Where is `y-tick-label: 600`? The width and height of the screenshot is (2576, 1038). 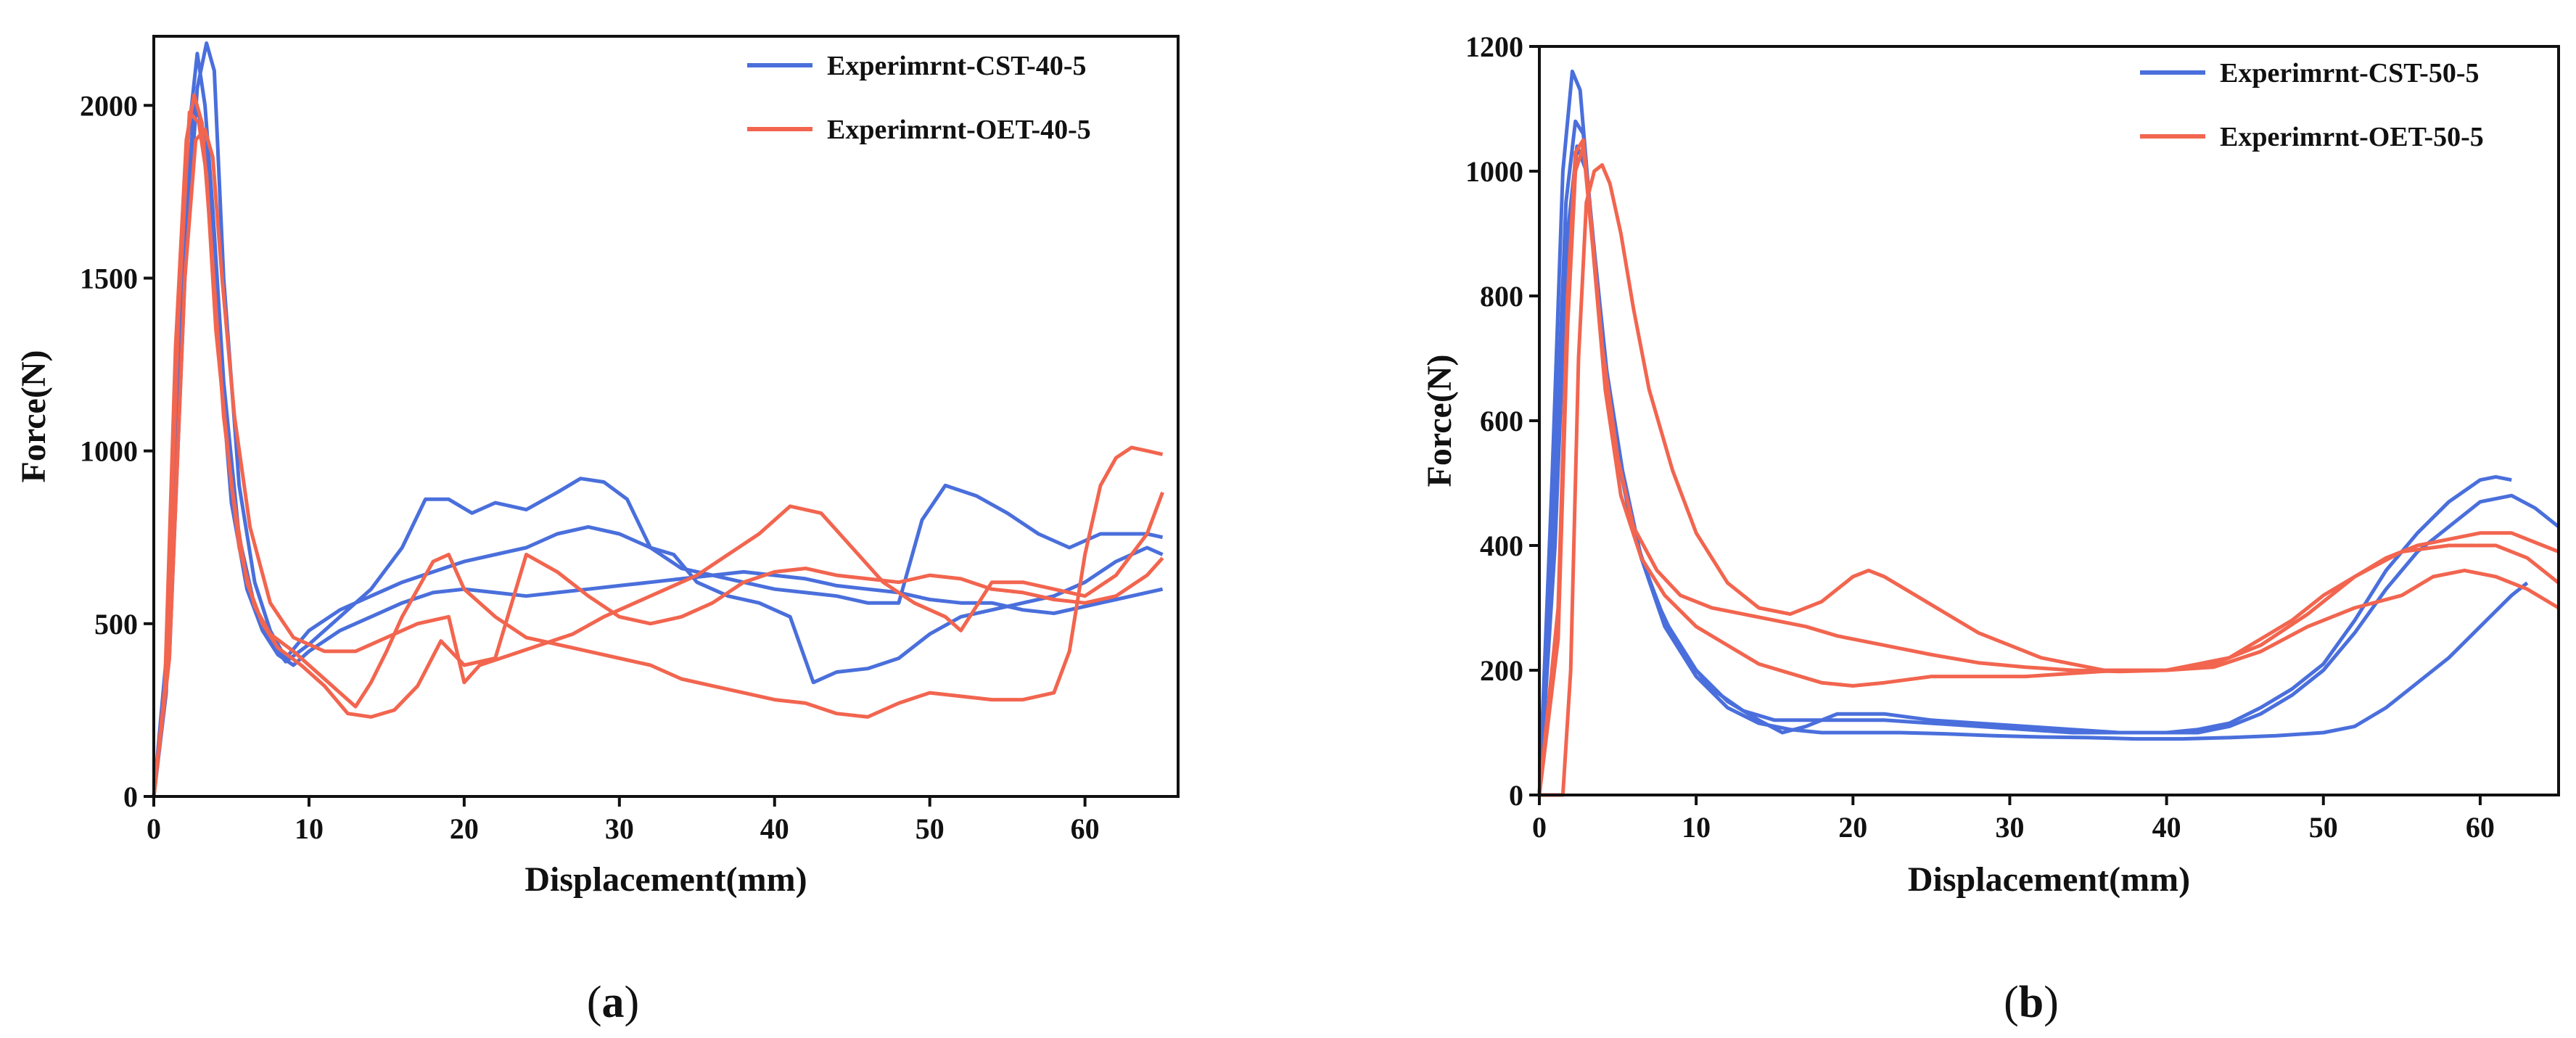
y-tick-label: 600 is located at coordinates (1501, 421).